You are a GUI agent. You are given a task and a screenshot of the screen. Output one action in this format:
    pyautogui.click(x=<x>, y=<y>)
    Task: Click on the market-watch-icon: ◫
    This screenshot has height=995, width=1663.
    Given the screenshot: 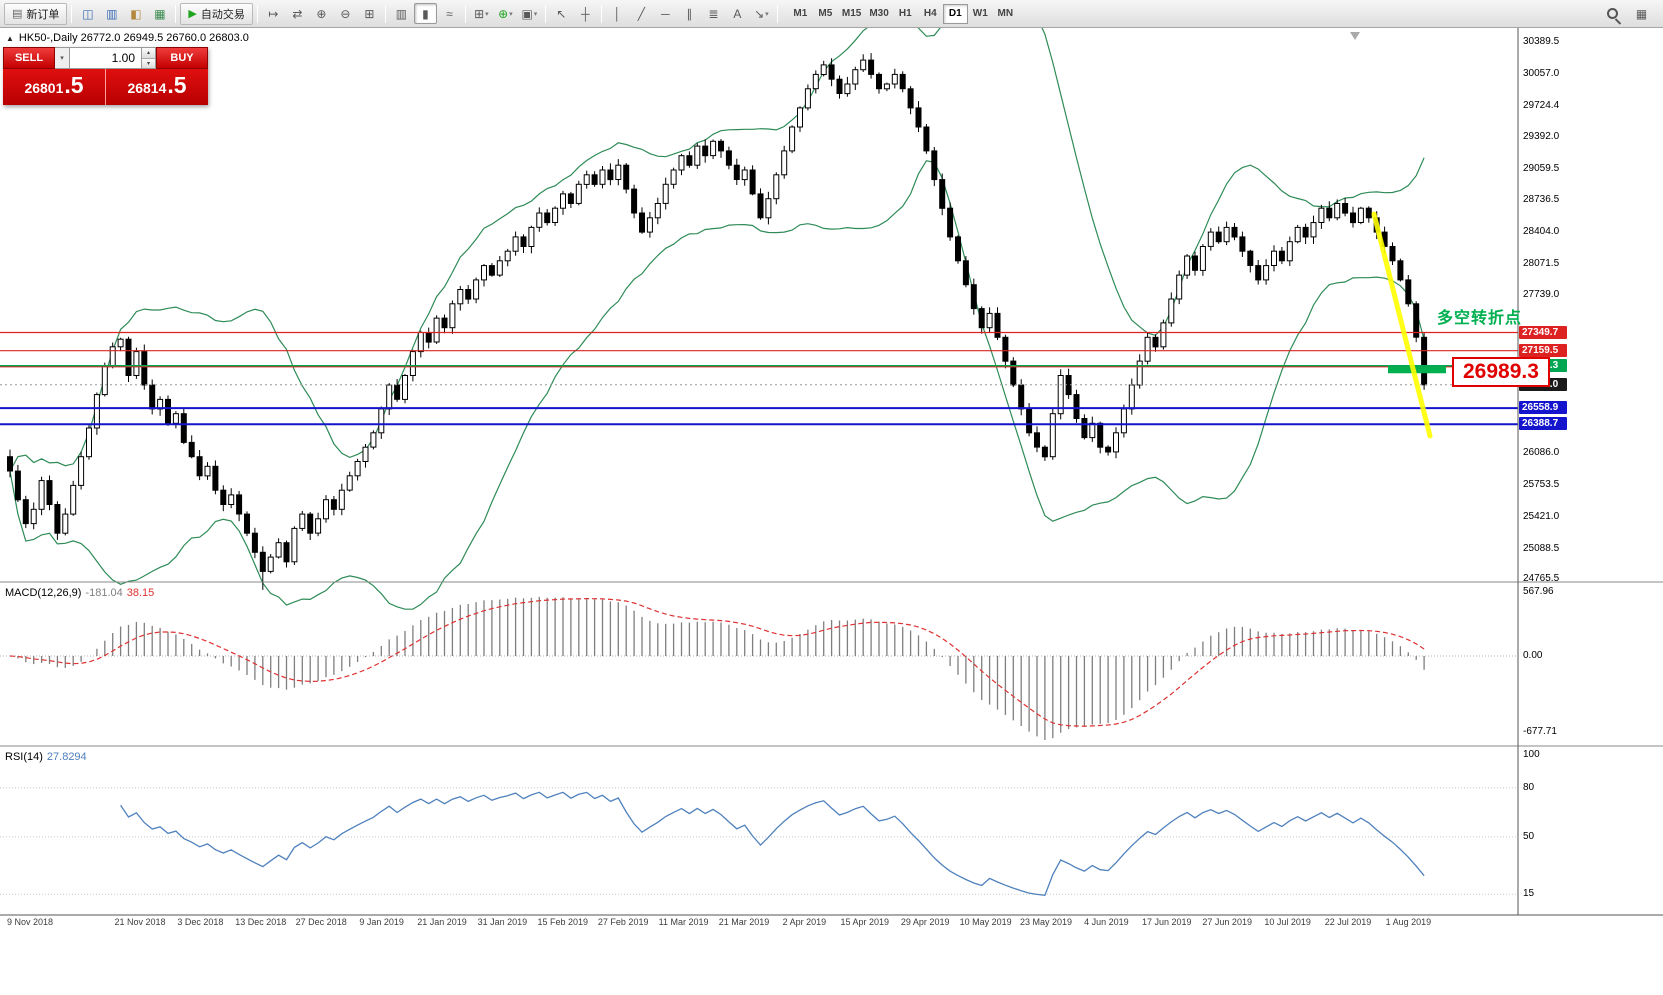 What is the action you would take?
    pyautogui.click(x=87, y=13)
    